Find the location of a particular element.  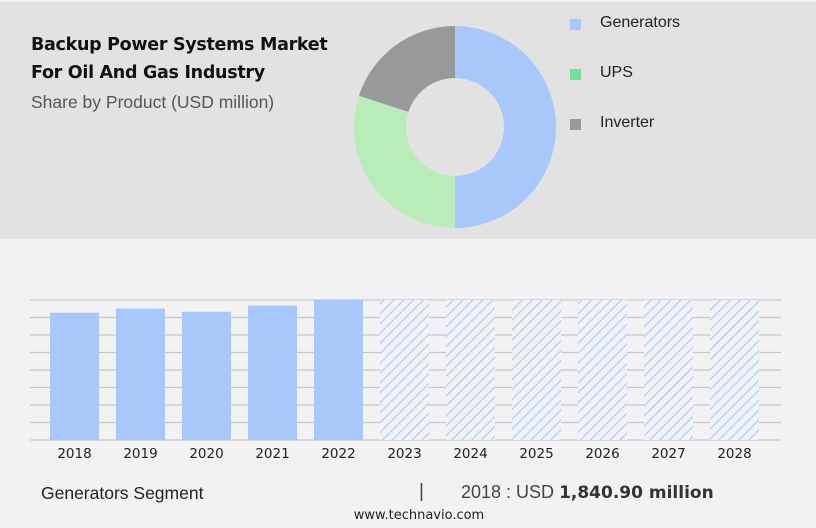

x-axis-label: 2023 is located at coordinates (404, 454).